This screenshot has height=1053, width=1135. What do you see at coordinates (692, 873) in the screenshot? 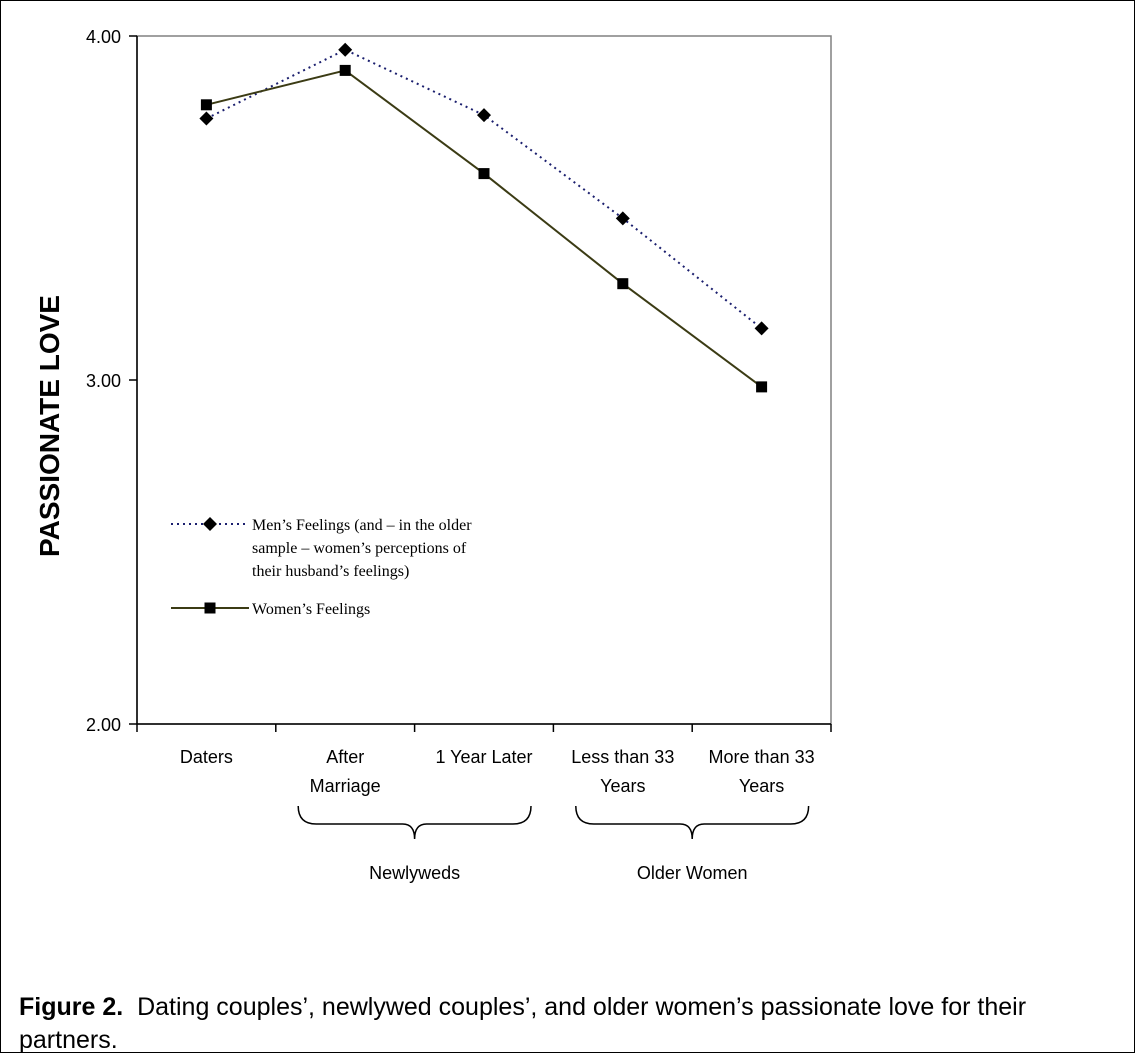
I see `group-label: Older Women` at bounding box center [692, 873].